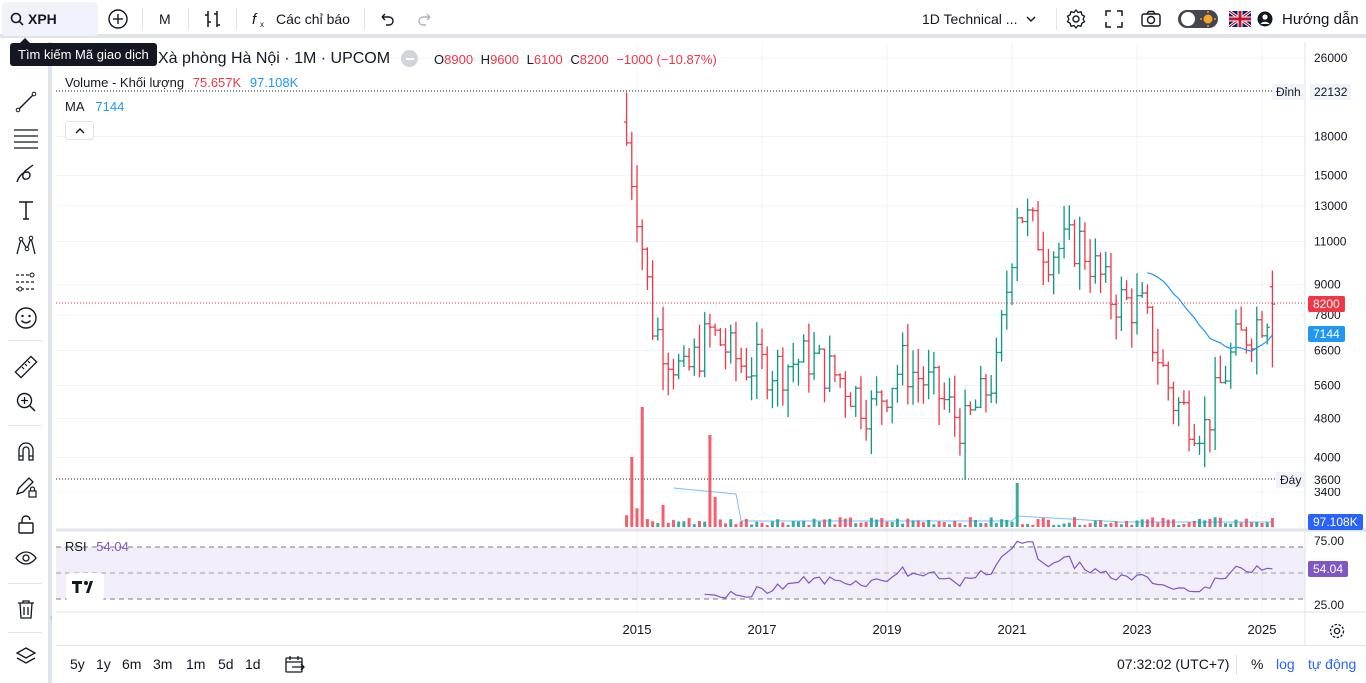 The height and width of the screenshot is (683, 1366). What do you see at coordinates (1151, 19) in the screenshot?
I see `snapshot-button` at bounding box center [1151, 19].